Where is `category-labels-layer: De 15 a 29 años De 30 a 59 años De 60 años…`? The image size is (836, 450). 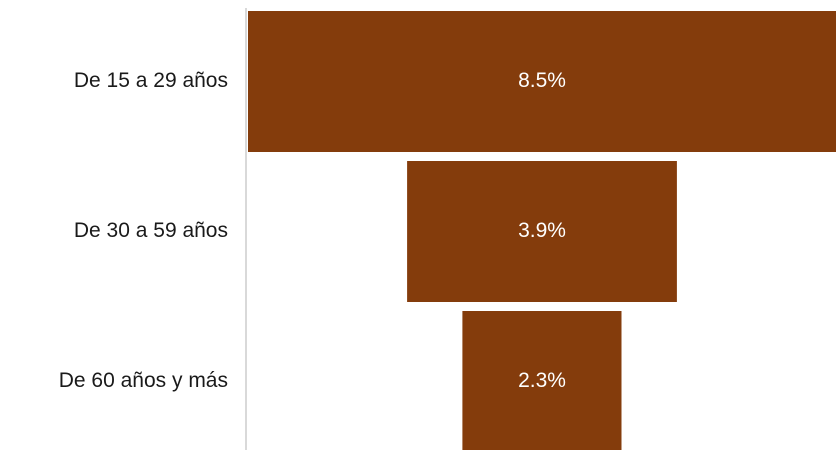
category-labels-layer: De 15 a 29 años De 30 a 59 años De 60 años… is located at coordinates (143, 230).